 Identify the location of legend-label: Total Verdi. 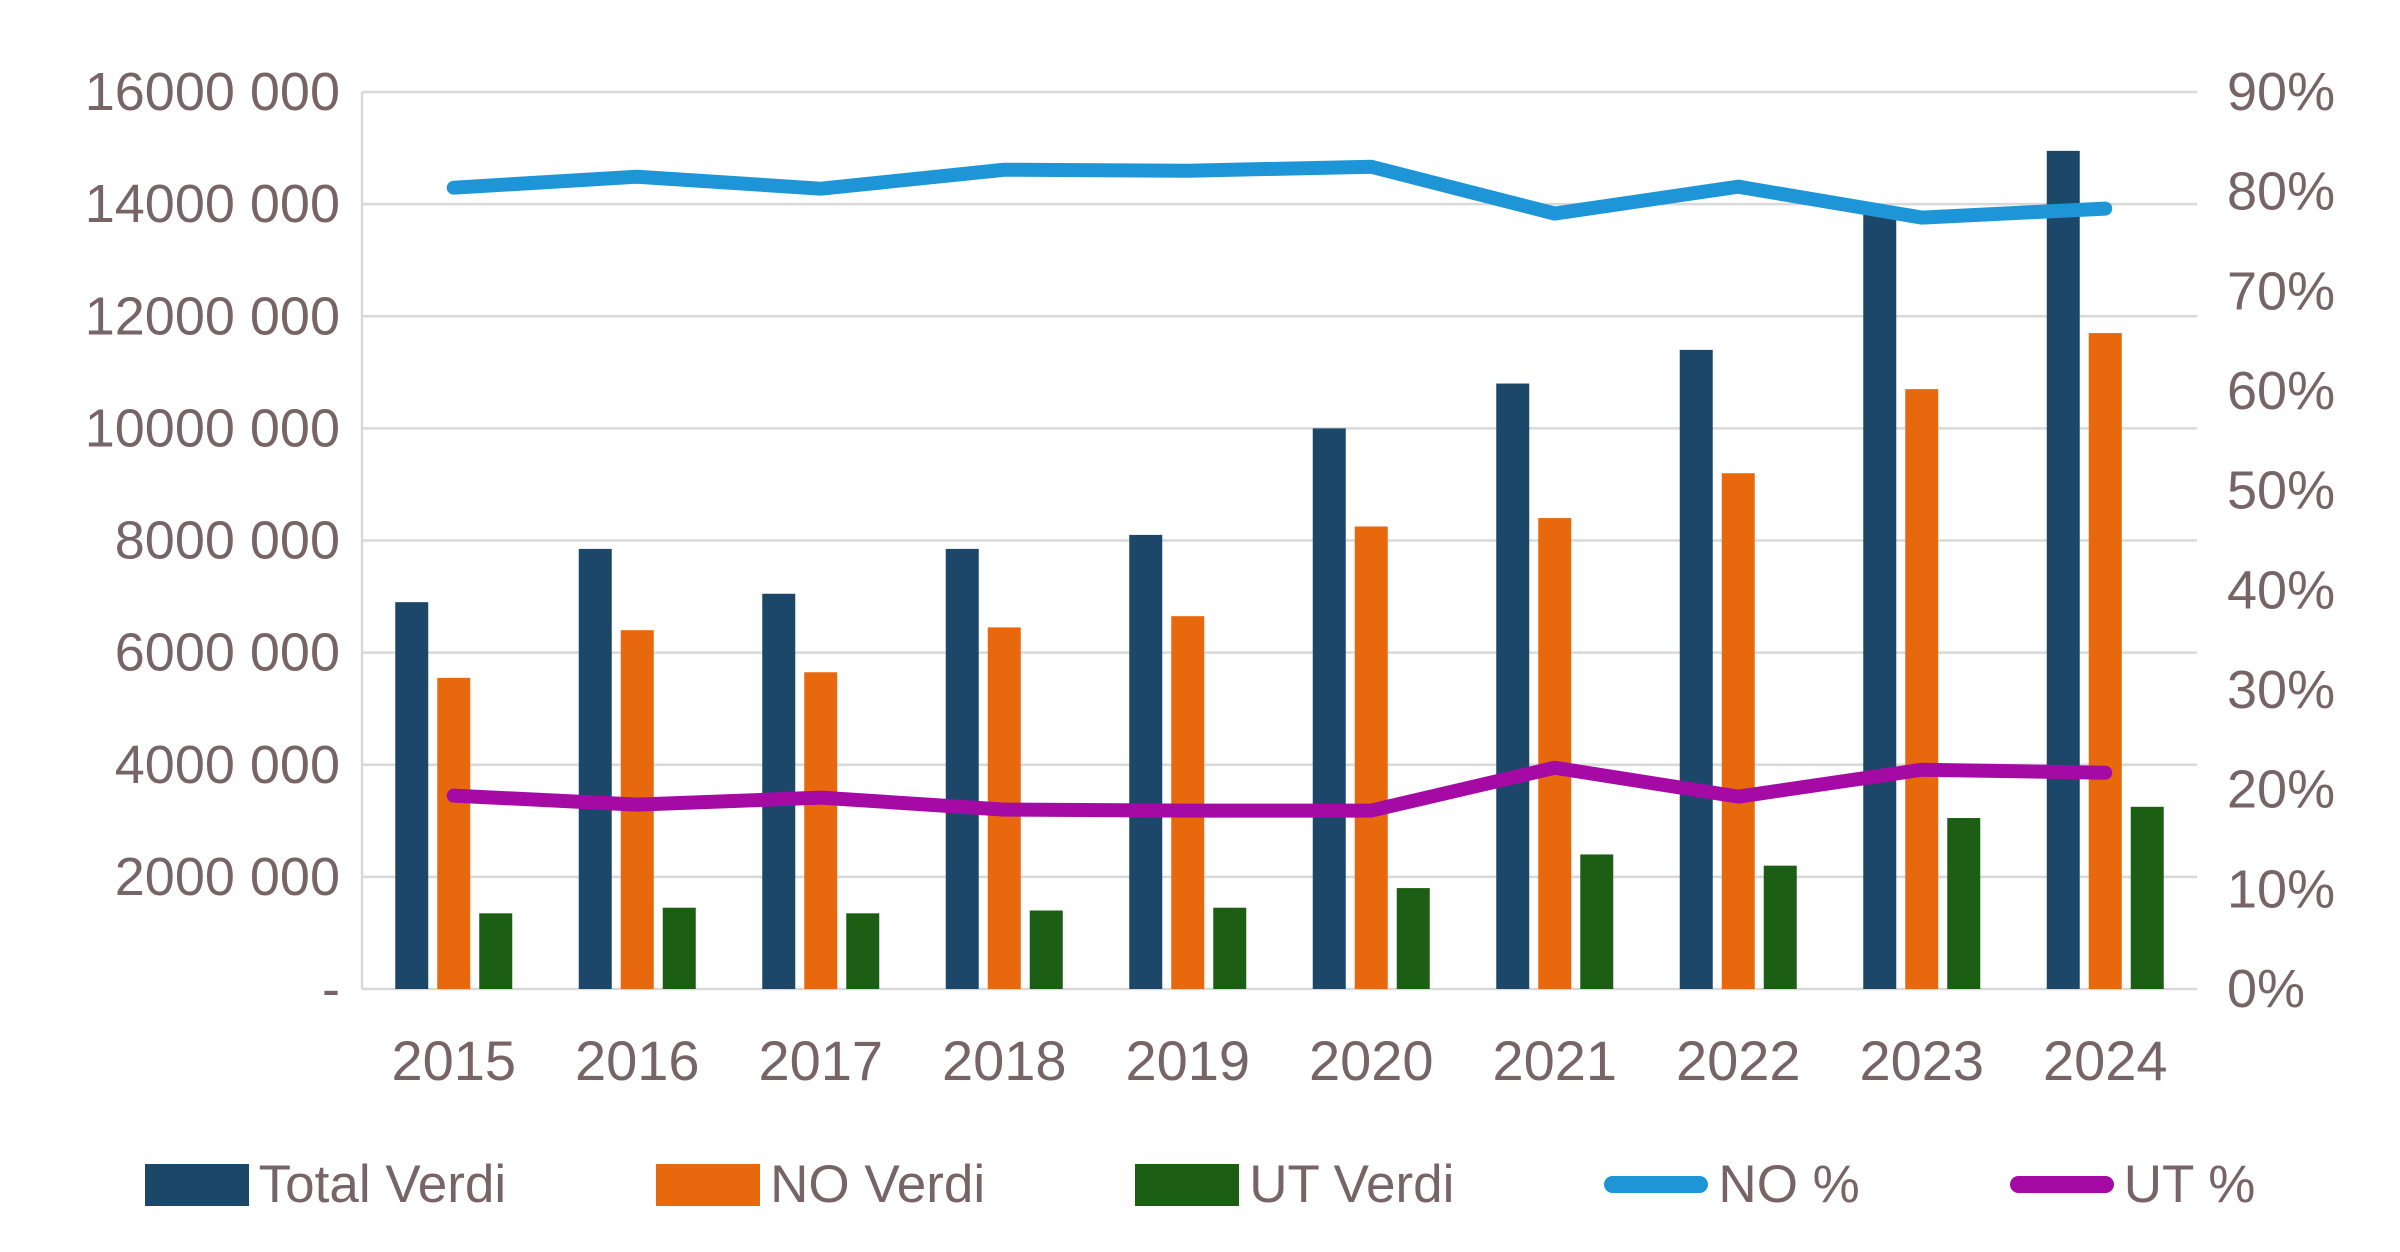
(382, 1184).